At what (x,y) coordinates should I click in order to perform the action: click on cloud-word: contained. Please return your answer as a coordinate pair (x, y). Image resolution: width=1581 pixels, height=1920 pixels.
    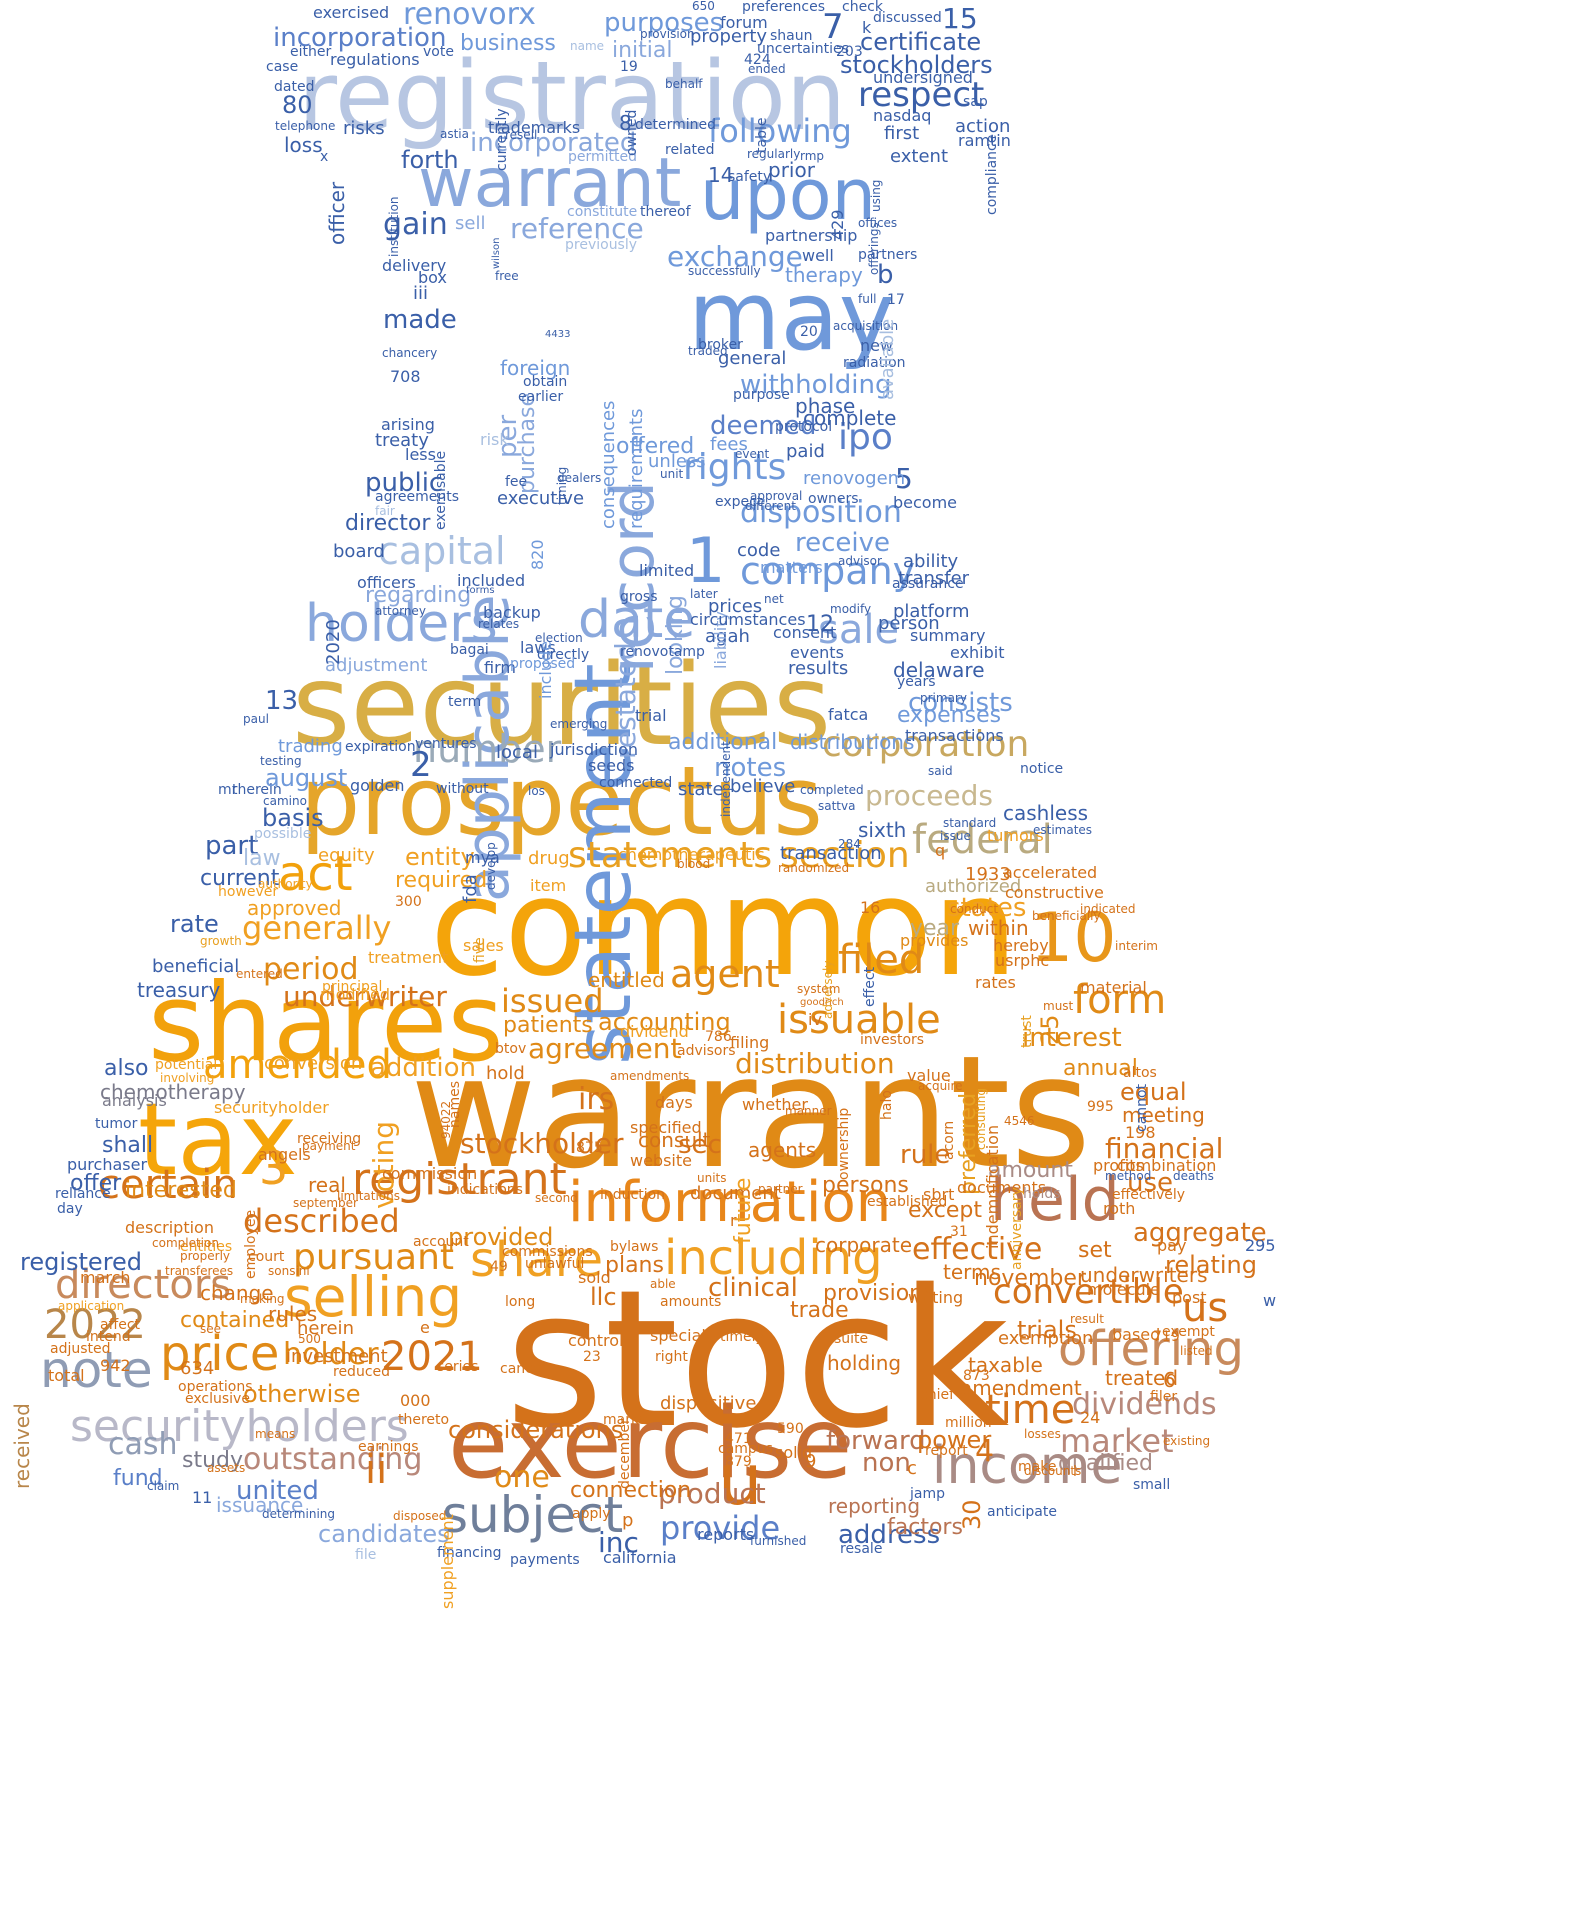
    Looking at the image, I should click on (235, 1320).